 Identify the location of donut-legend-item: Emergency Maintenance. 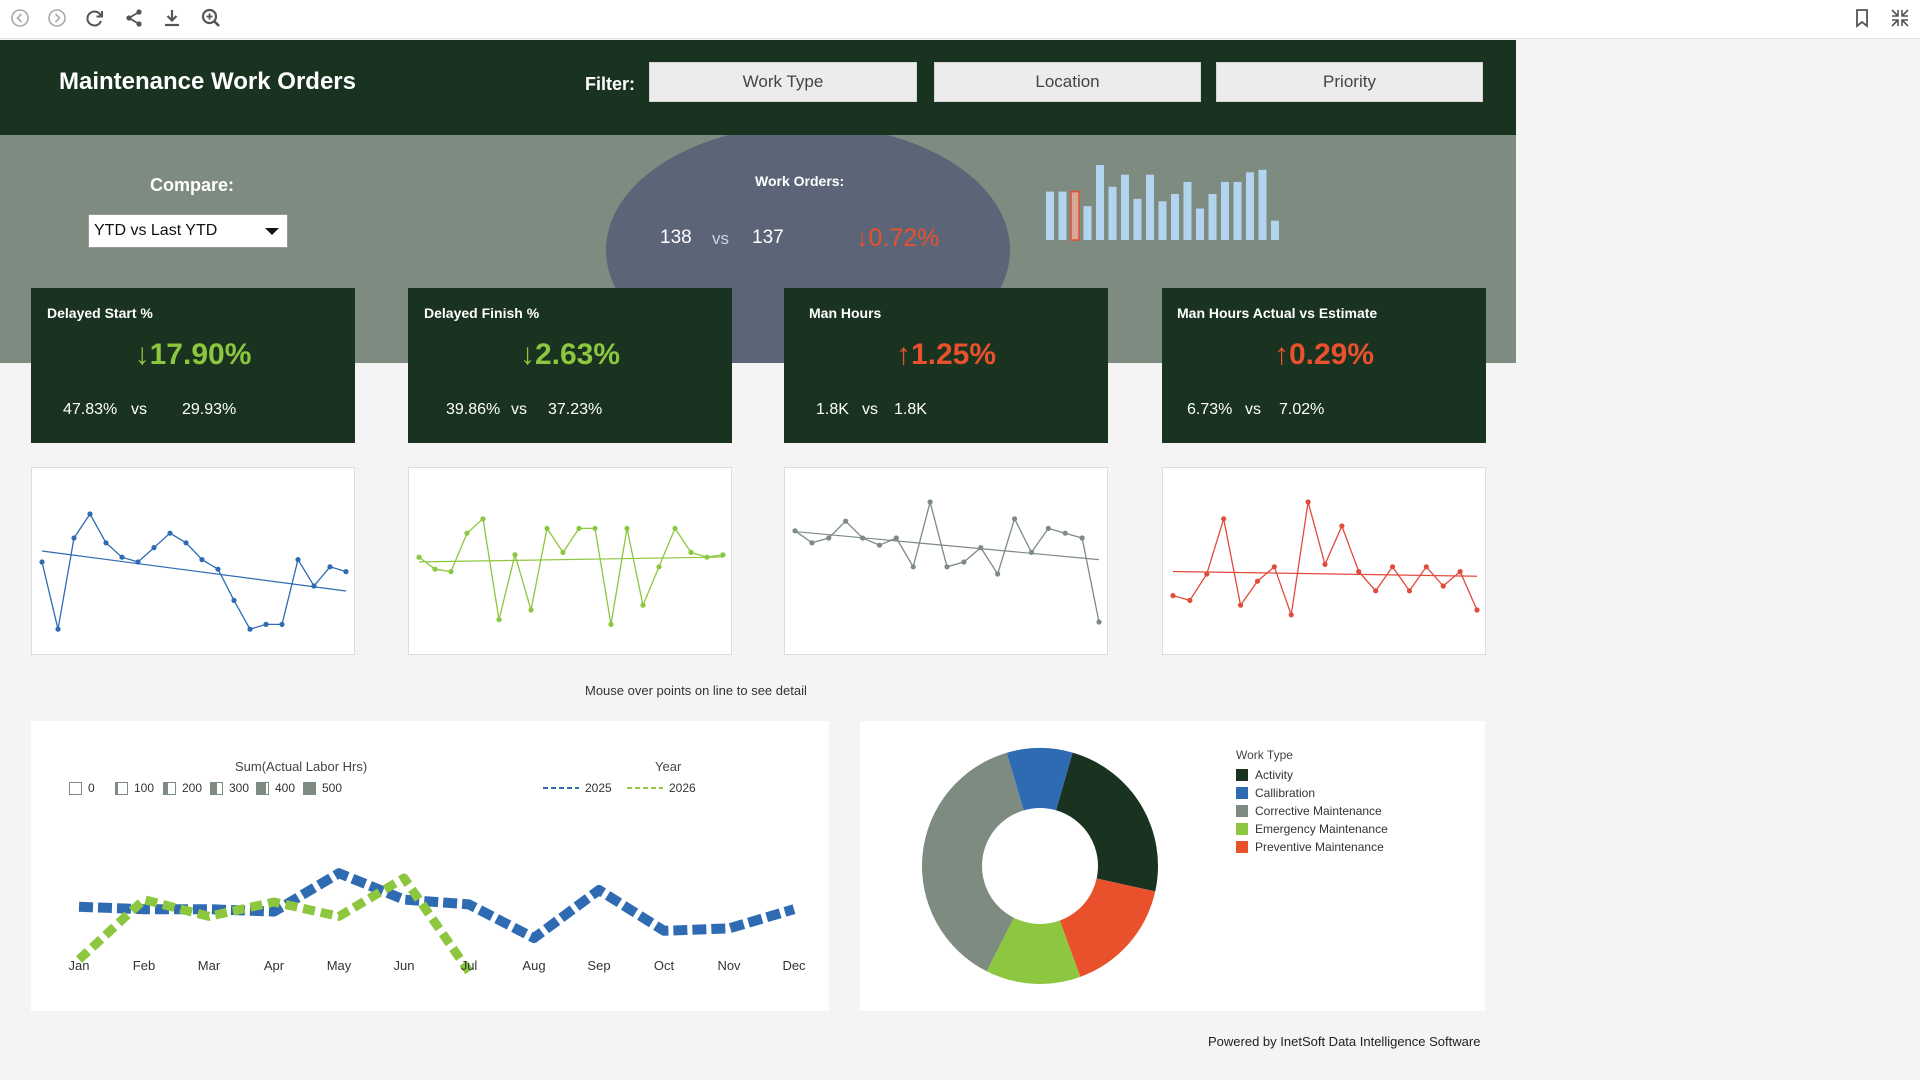
(1312, 829).